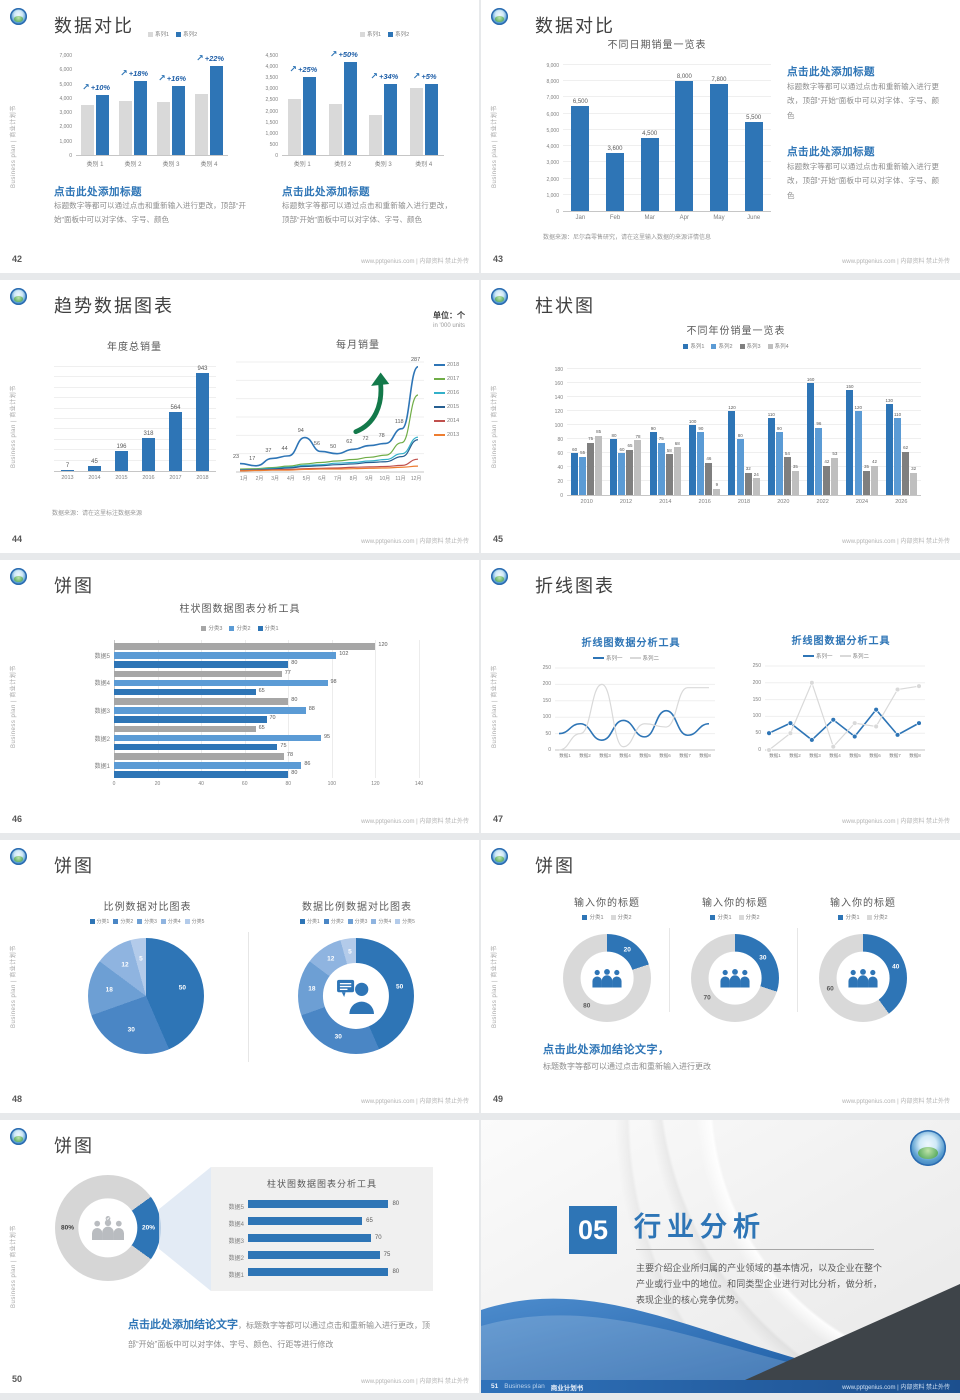 The height and width of the screenshot is (1400, 960). I want to click on chart-legend: 分类1 分类2 分类3 分类4 分类5, so click(147, 921).